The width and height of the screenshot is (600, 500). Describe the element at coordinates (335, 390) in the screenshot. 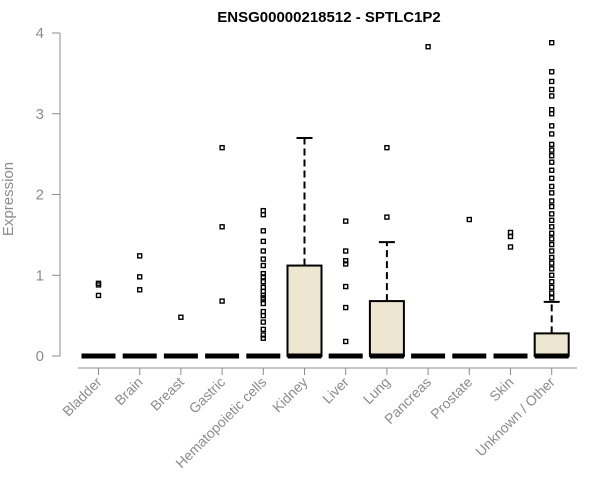

I see `x-tick-label: Liver` at that location.